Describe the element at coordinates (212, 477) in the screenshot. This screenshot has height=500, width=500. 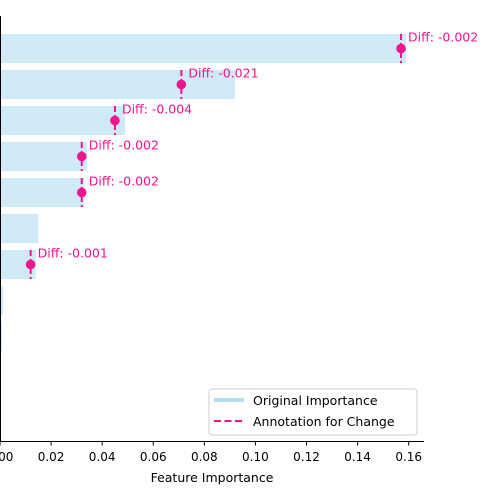
I see `x-axis-label: Feature Importance` at that location.